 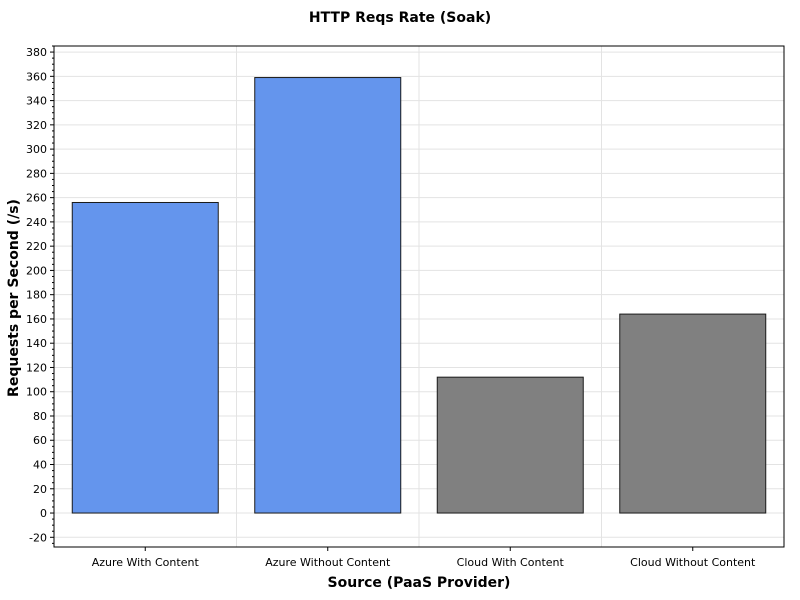 I want to click on y-tick-label: -20, so click(x=38, y=537).